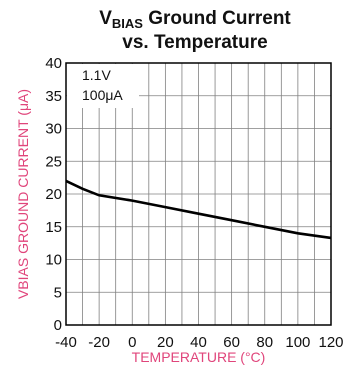 This screenshot has height=375, width=354. I want to click on y-tick-label: 5, so click(58, 292).